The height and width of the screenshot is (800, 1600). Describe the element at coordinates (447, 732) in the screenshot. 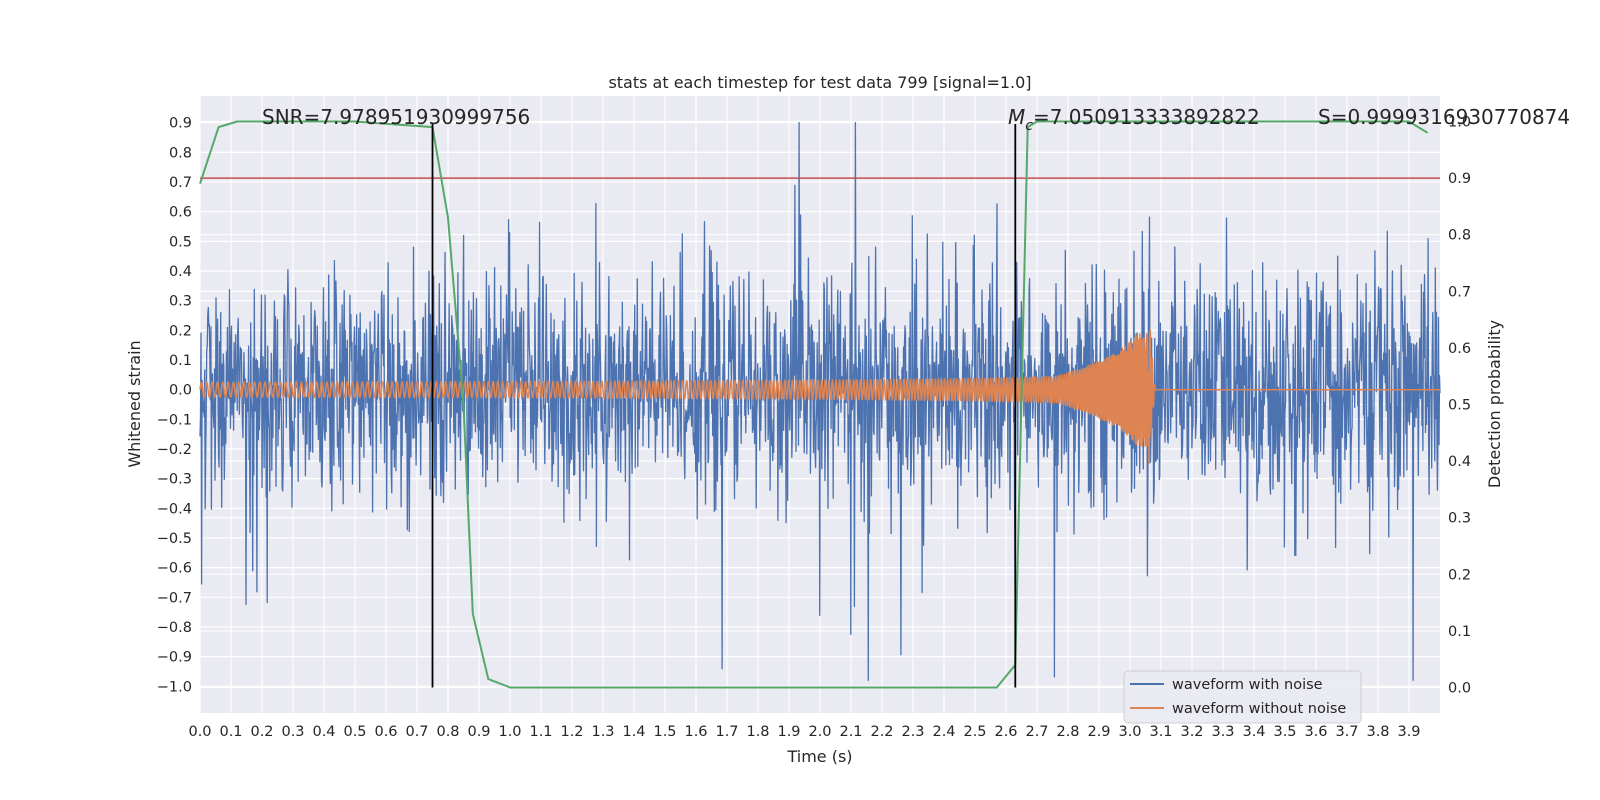

I see `x-tick-label: 0.8` at that location.